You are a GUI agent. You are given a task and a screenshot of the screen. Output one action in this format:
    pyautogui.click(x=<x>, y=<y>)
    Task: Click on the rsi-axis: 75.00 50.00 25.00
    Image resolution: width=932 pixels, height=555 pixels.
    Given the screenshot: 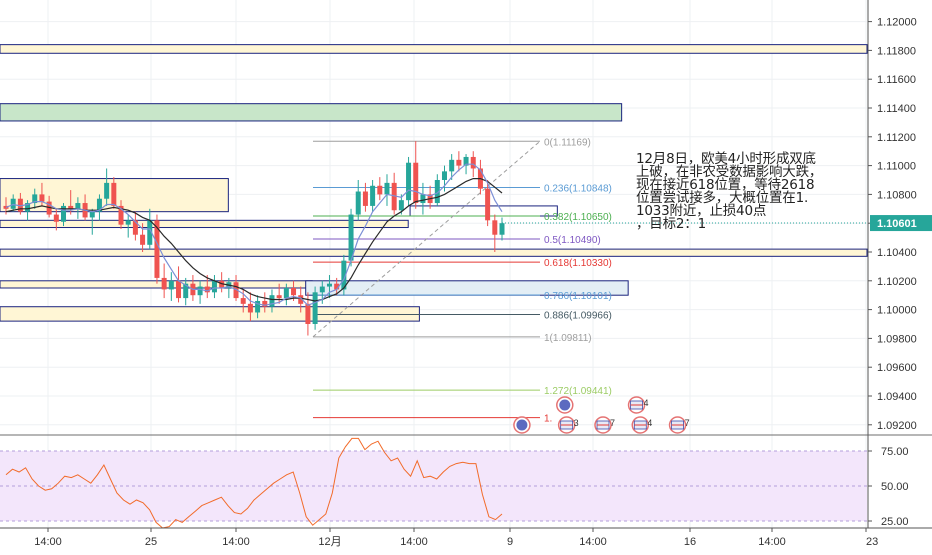 What is the action you would take?
    pyautogui.click(x=888, y=487)
    